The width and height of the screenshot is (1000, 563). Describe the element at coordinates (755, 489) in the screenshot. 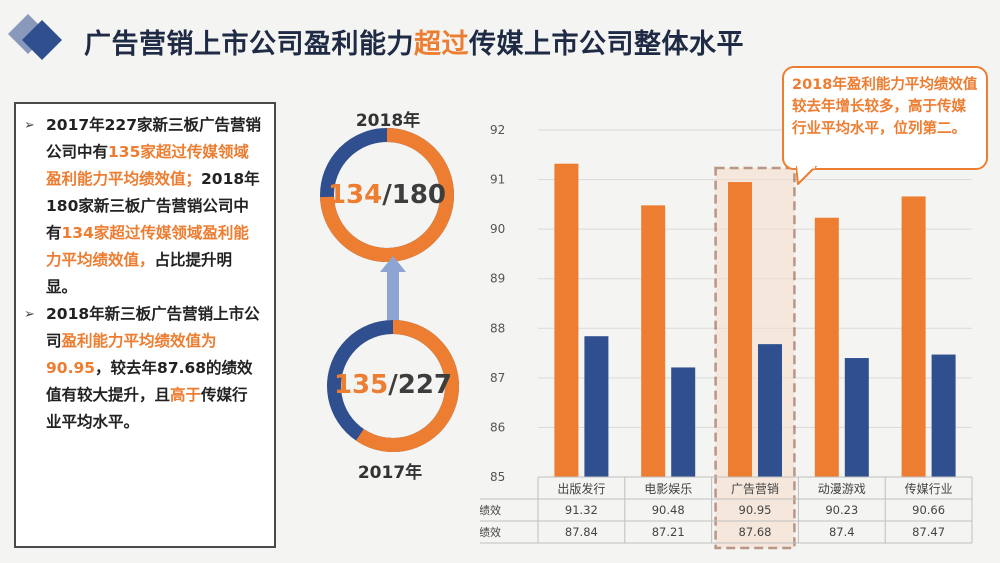

I see `x-tick-label: 广告营销` at that location.